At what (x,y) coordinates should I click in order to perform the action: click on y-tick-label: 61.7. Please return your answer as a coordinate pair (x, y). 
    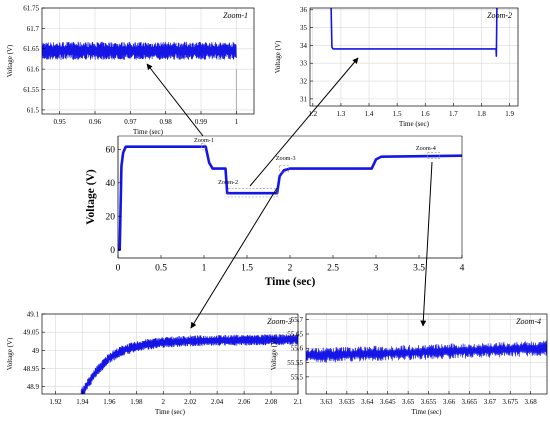
    Looking at the image, I should click on (33, 29).